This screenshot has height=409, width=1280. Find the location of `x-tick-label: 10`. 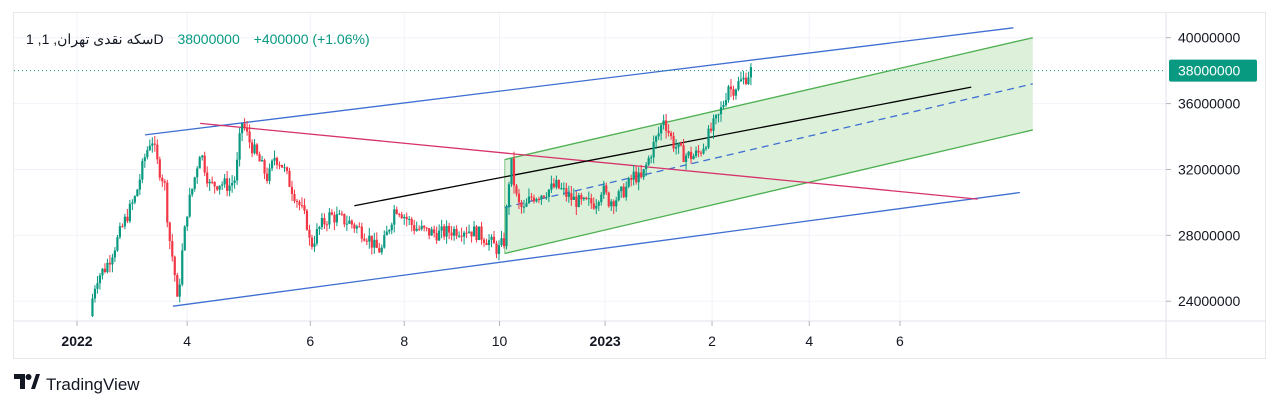

x-tick-label: 10 is located at coordinates (500, 341).